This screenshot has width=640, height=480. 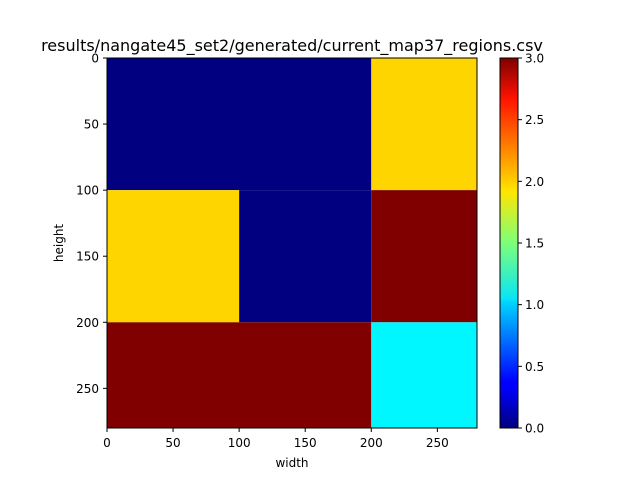 What do you see at coordinates (87, 323) in the screenshot?
I see `y-tick-label: 200` at bounding box center [87, 323].